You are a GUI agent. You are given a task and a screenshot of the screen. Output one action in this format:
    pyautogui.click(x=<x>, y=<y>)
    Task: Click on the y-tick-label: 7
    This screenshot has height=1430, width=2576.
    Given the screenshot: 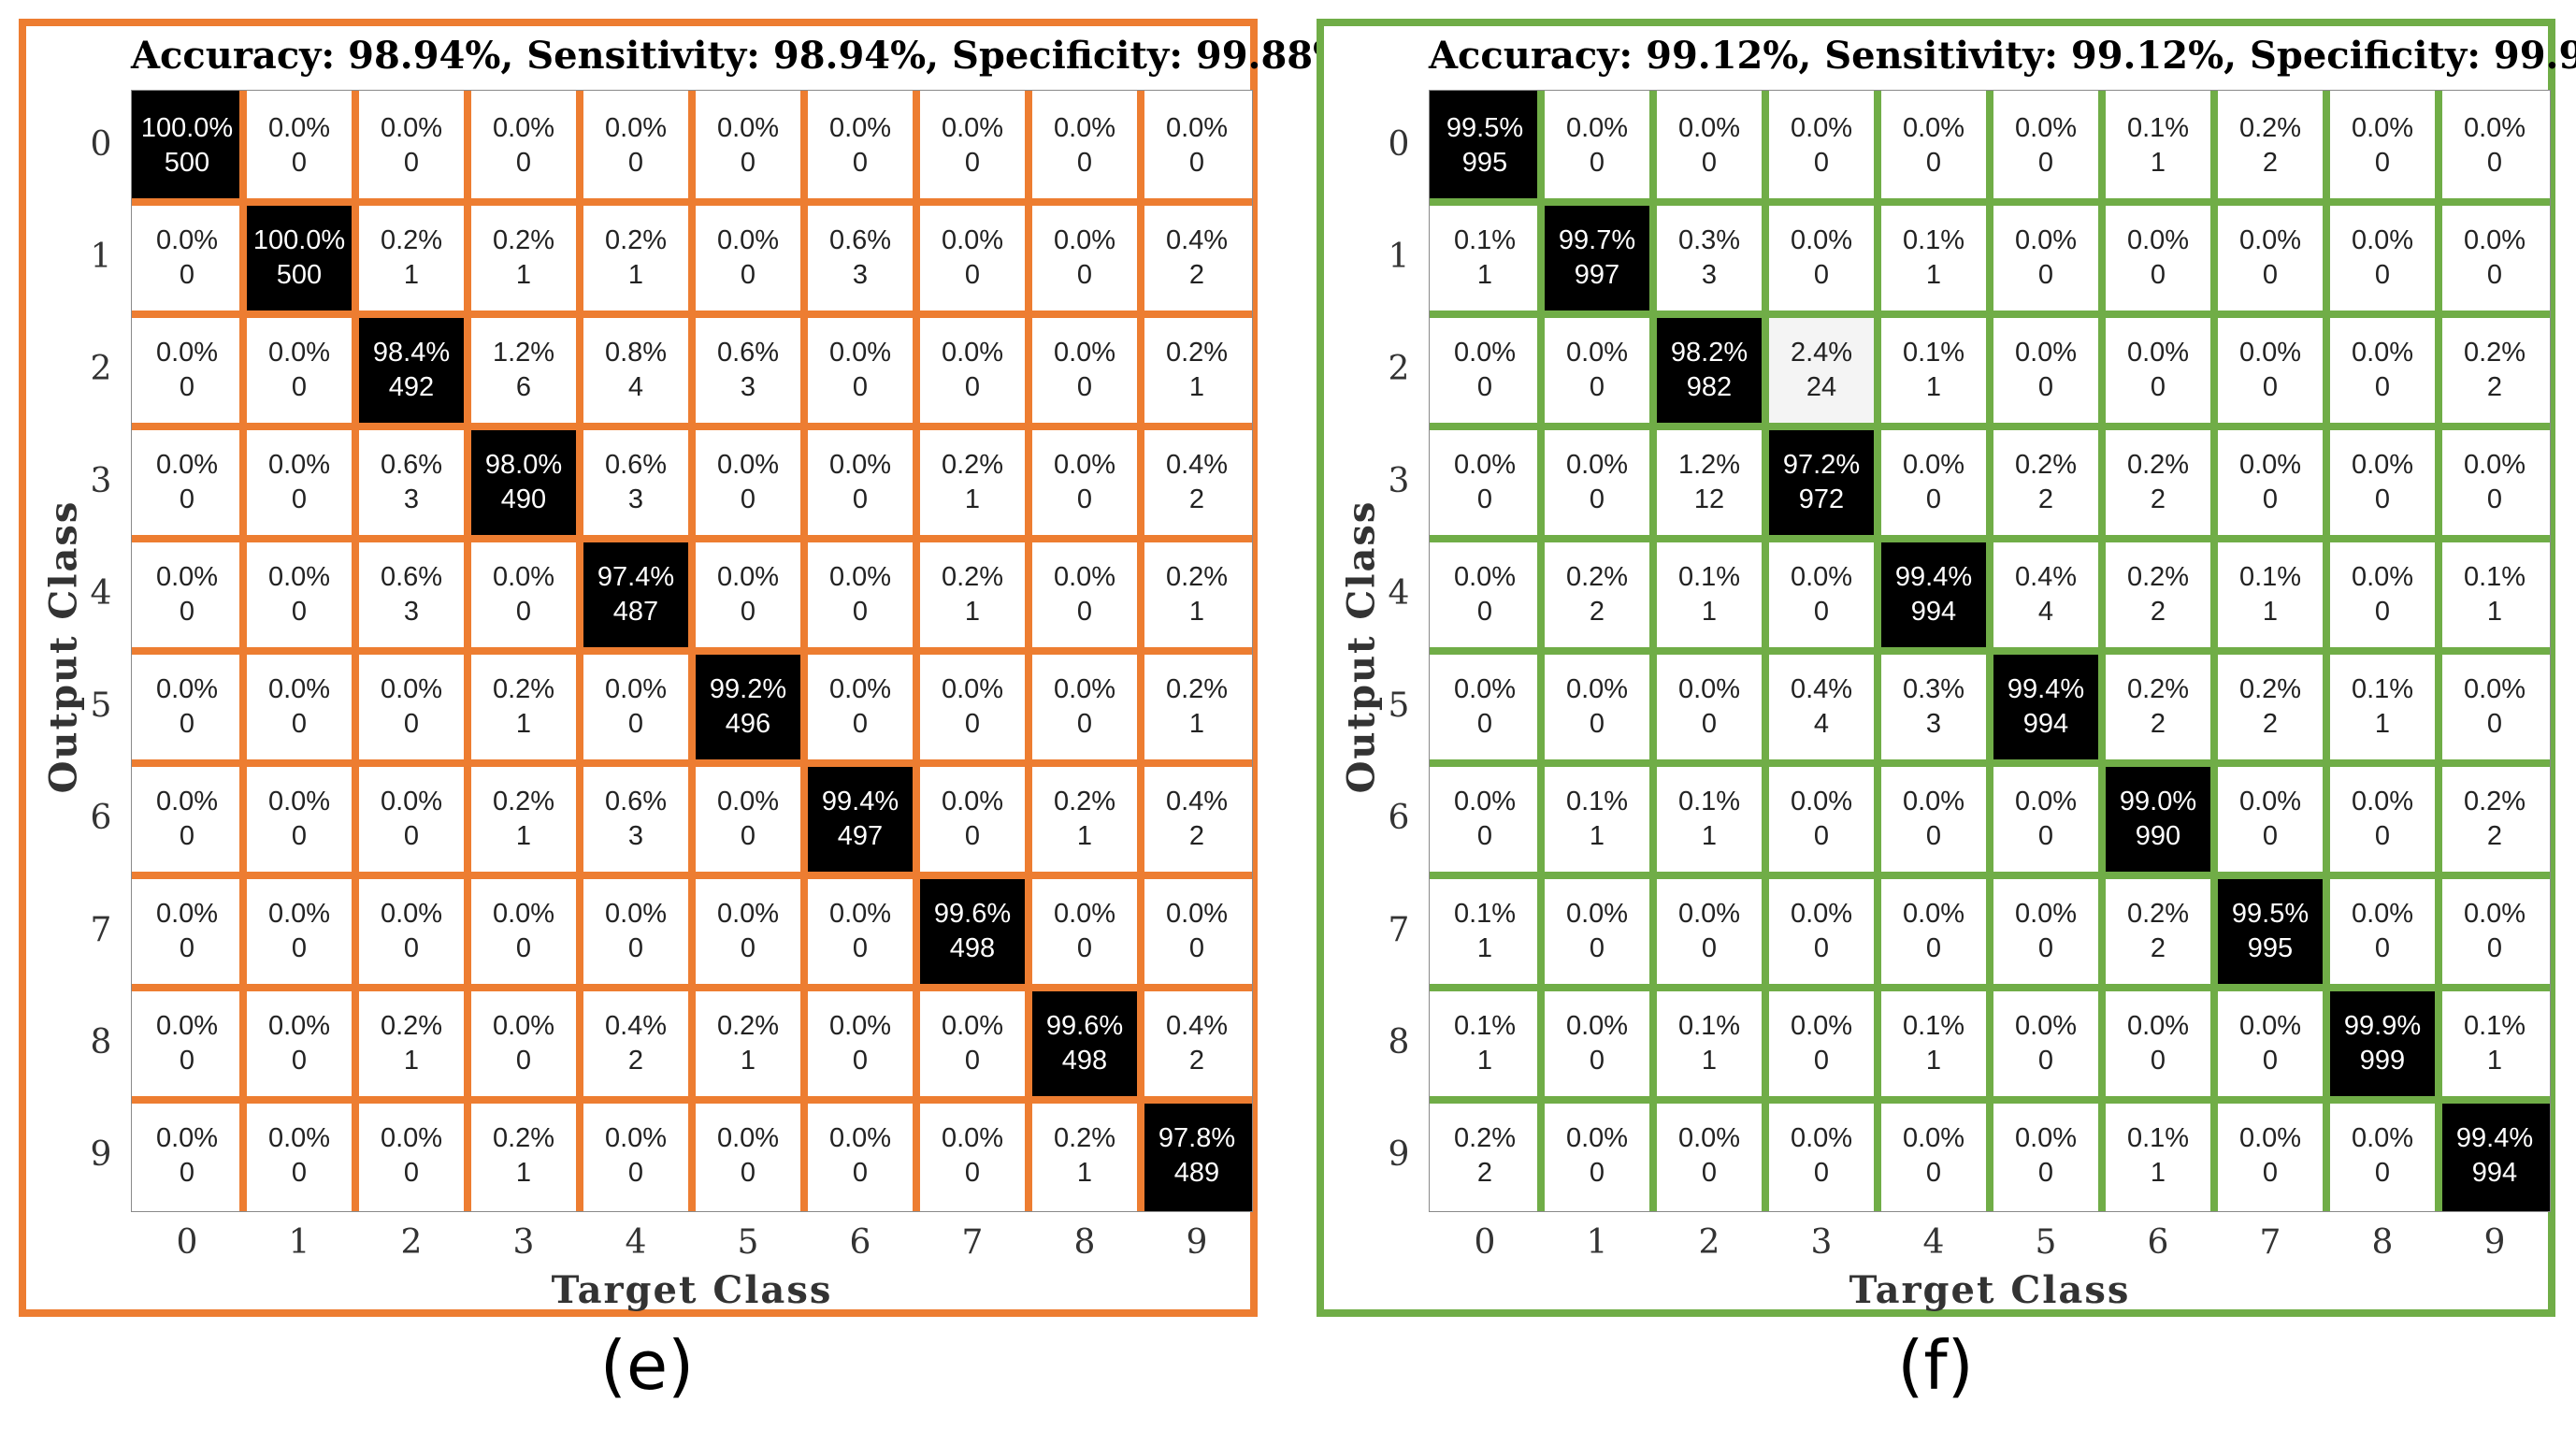 What is the action you would take?
    pyautogui.click(x=101, y=930)
    